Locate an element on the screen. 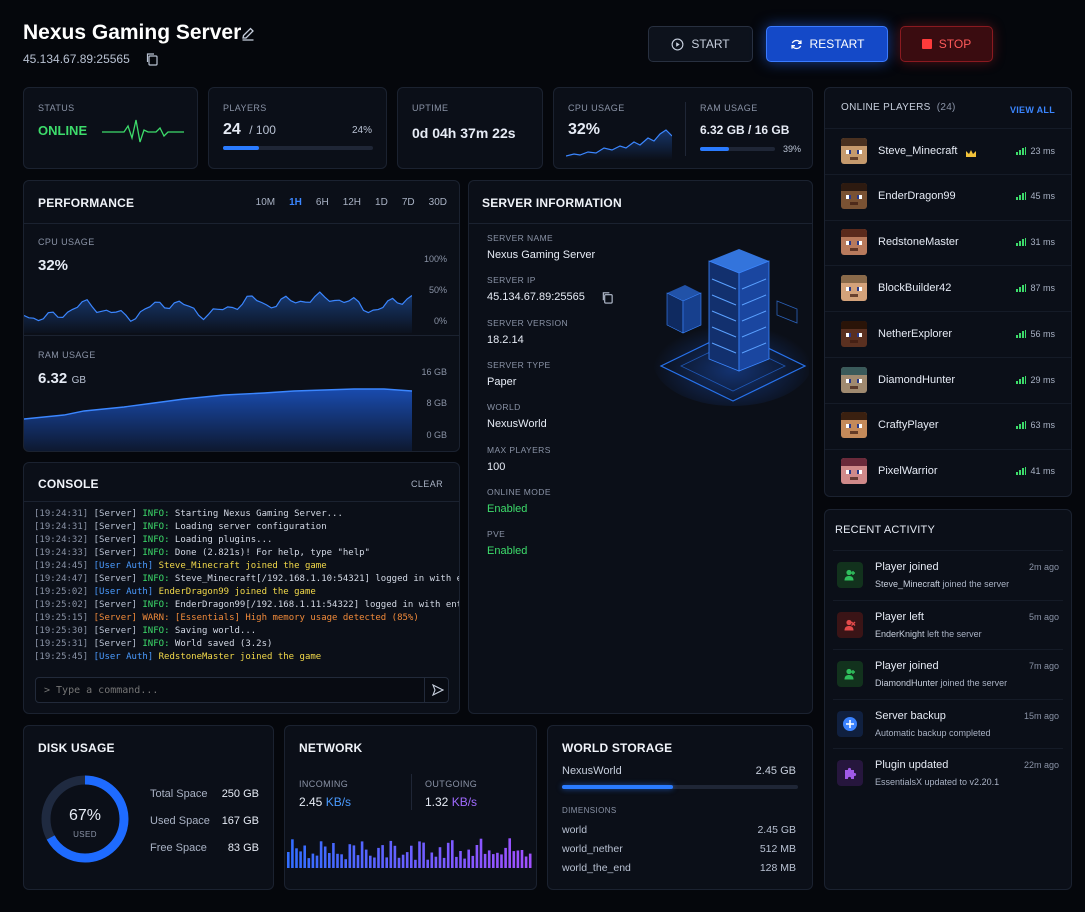  activity-detail: EssentialsX updated to v2.20.1 is located at coordinates (937, 782).